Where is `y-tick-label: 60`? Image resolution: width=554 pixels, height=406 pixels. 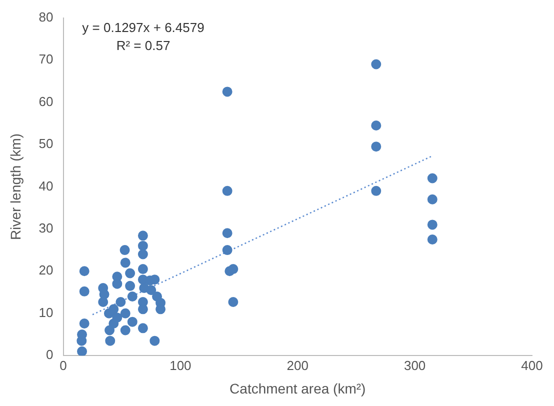 y-tick-label: 60 is located at coordinates (46, 101).